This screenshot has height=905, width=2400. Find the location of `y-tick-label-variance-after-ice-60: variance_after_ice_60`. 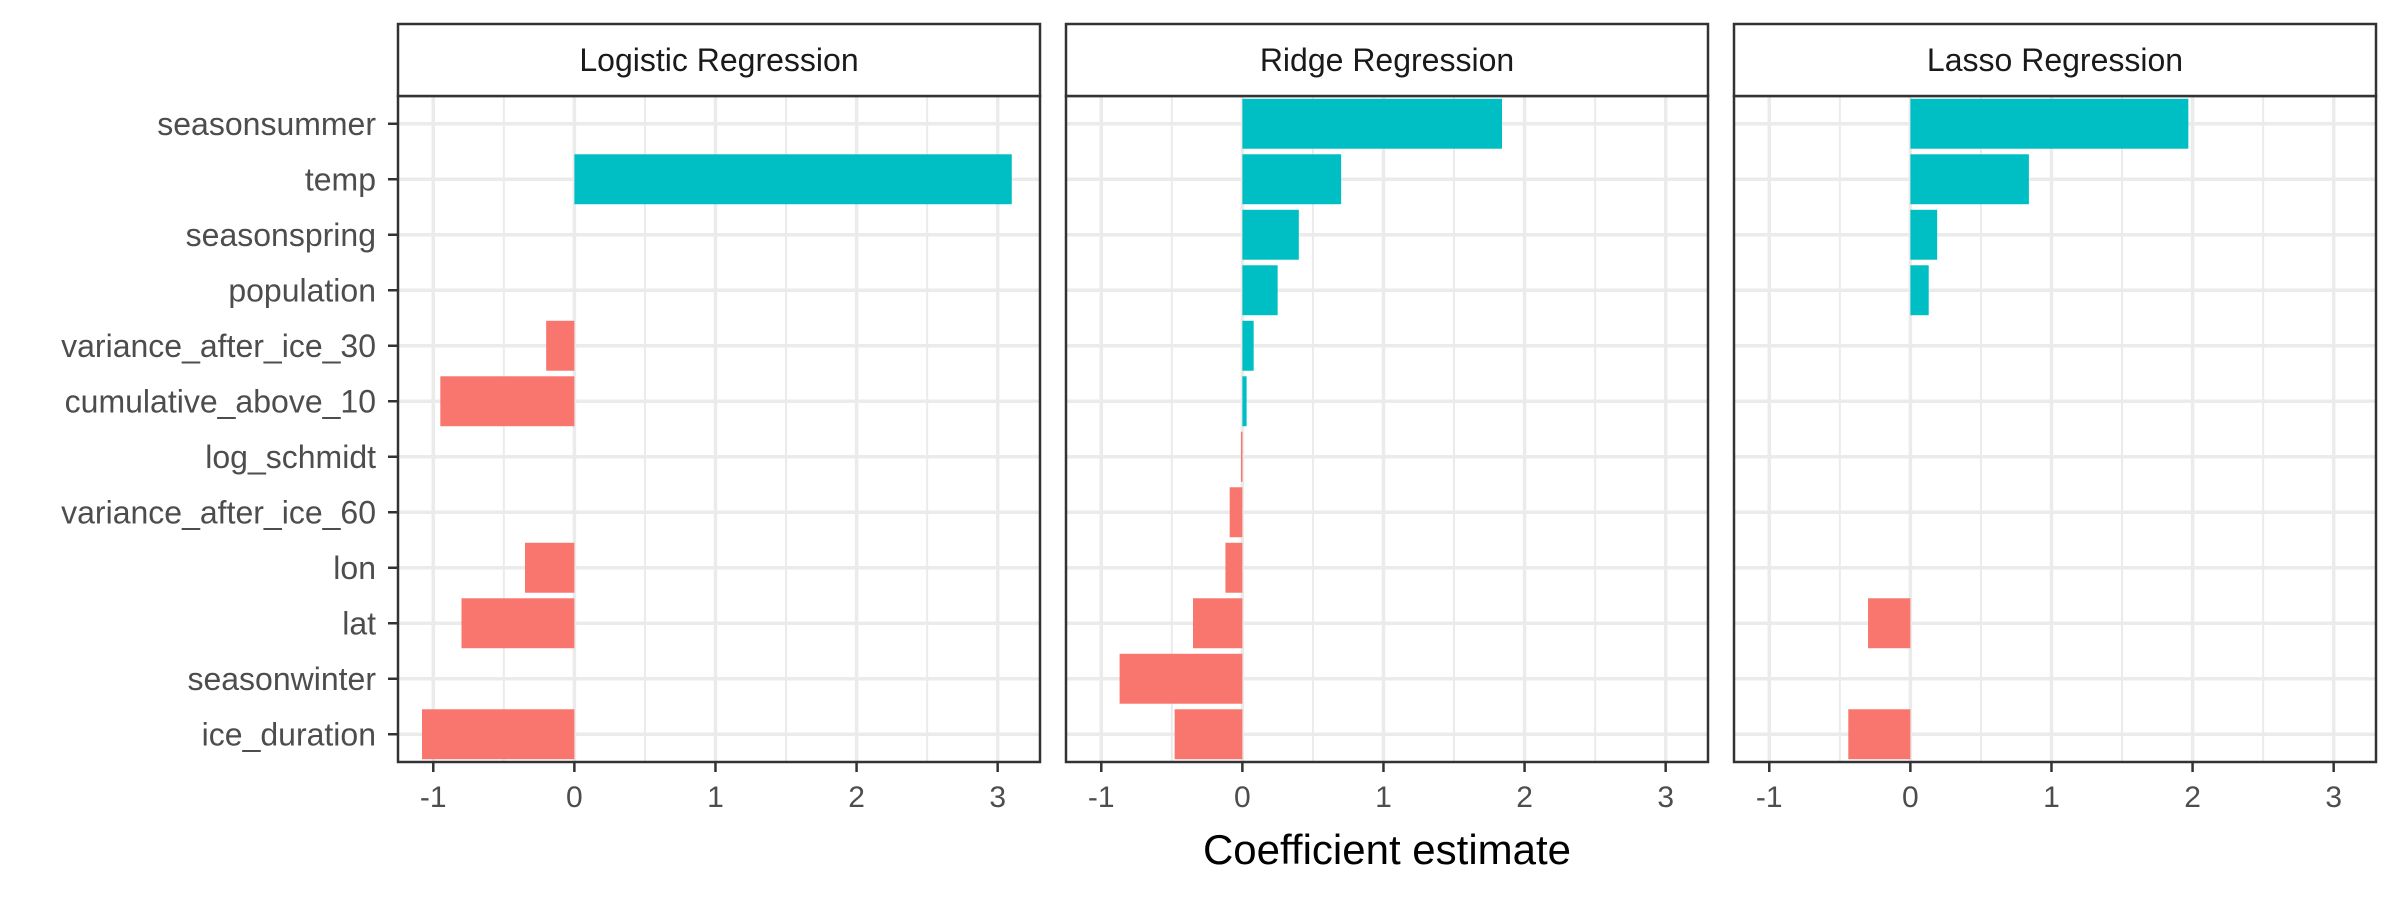

y-tick-label-variance-after-ice-60: variance_after_ice_60 is located at coordinates (218, 512).